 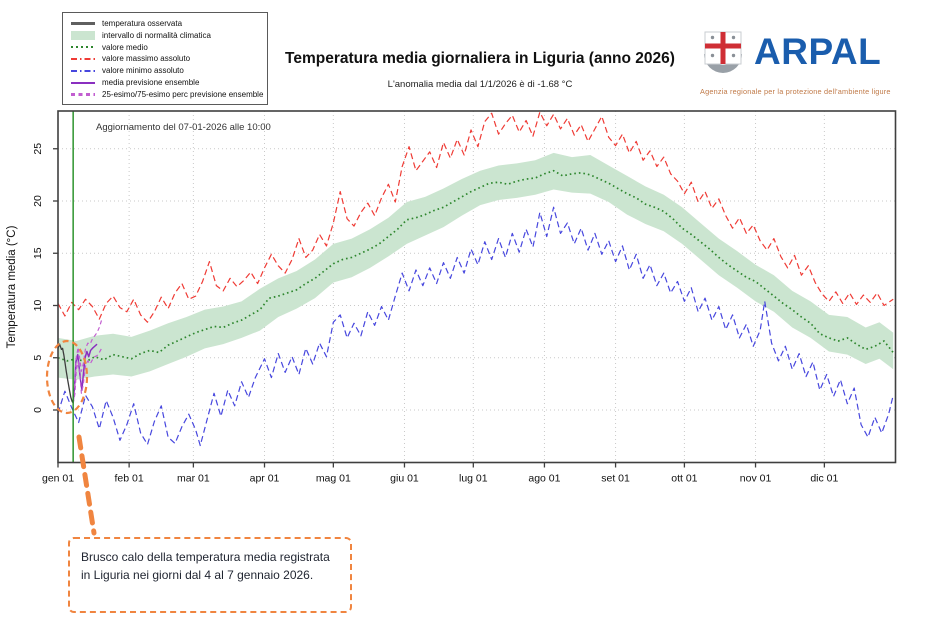 I want to click on series-perc75, so click(x=87, y=360).